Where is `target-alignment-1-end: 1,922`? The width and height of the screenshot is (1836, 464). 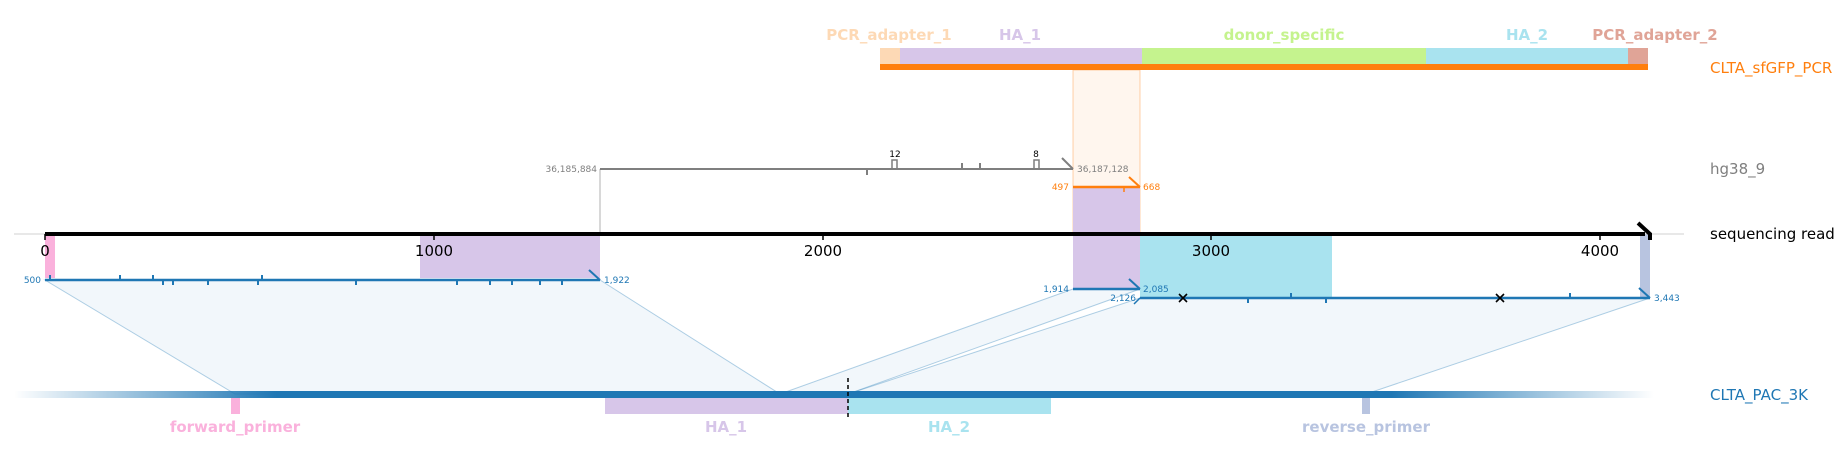 target-alignment-1-end: 1,922 is located at coordinates (617, 281).